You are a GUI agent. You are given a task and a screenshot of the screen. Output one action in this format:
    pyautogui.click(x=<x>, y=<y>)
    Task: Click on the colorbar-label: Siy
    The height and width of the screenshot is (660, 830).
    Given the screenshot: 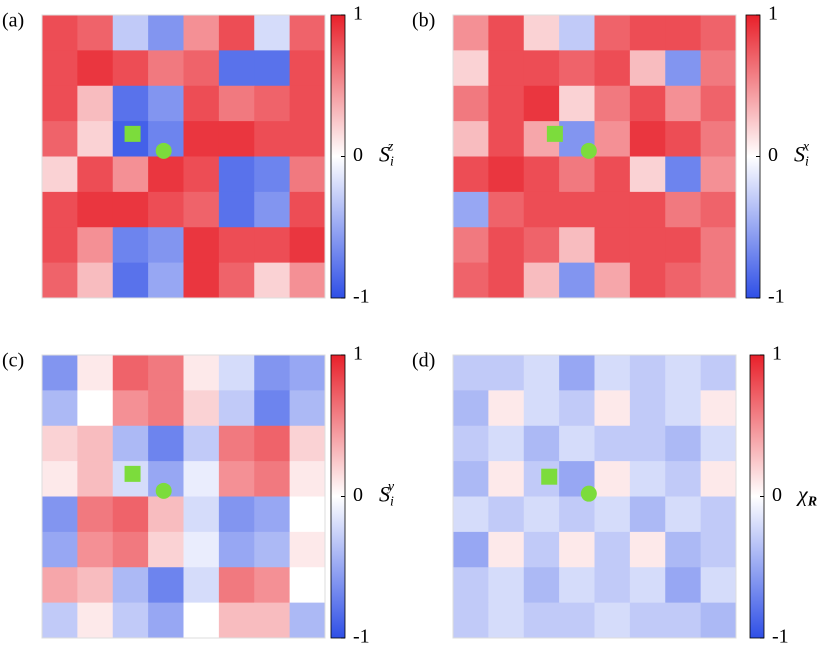 What is the action you would take?
    pyautogui.click(x=387, y=495)
    